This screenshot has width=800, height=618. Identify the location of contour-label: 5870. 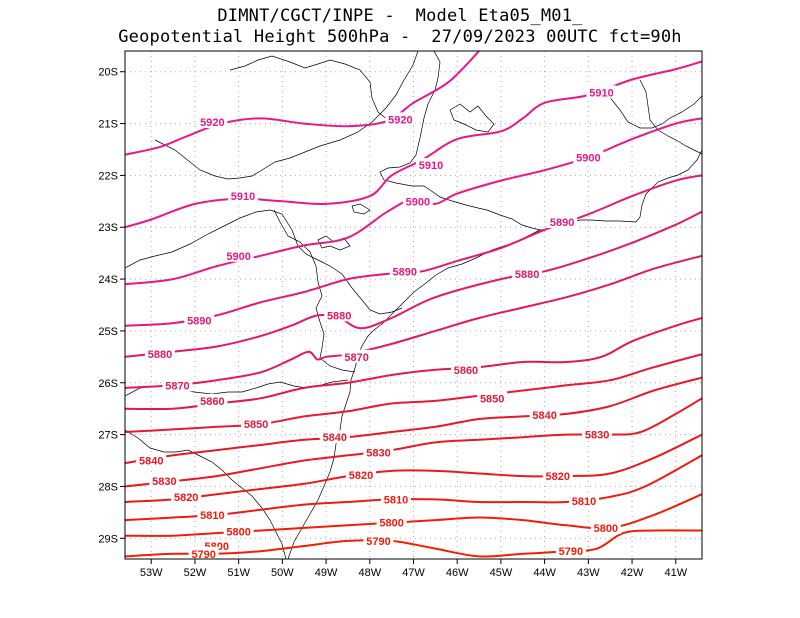
(356, 358).